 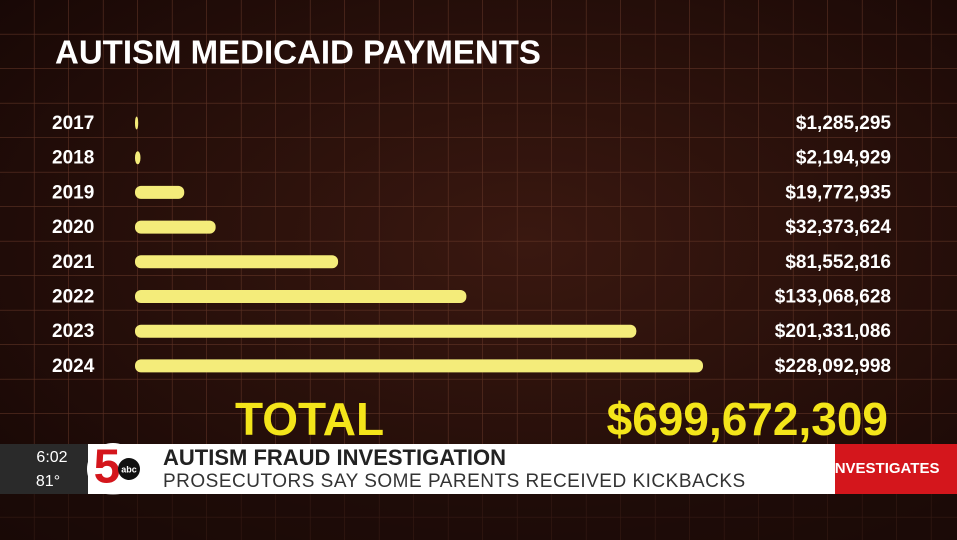 I want to click on total-label: TOTAL, so click(x=309, y=419).